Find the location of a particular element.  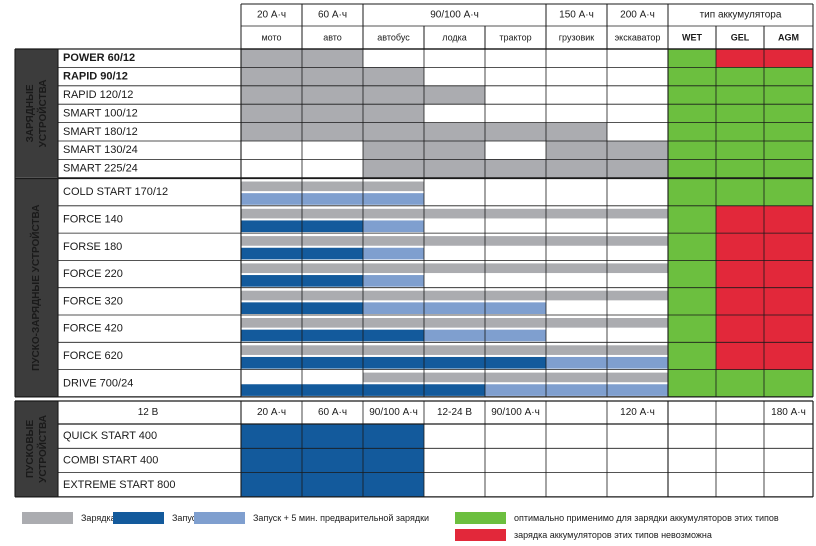

group-label: ПУСКО-ЗАРЯДНЫЕ УСТРОЙСТВА is located at coordinates (35, 288).